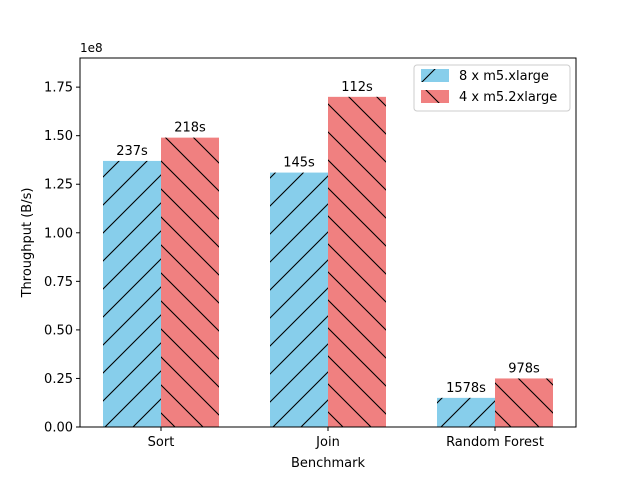  I want to click on y-tick-label: 0.75, so click(58, 282).